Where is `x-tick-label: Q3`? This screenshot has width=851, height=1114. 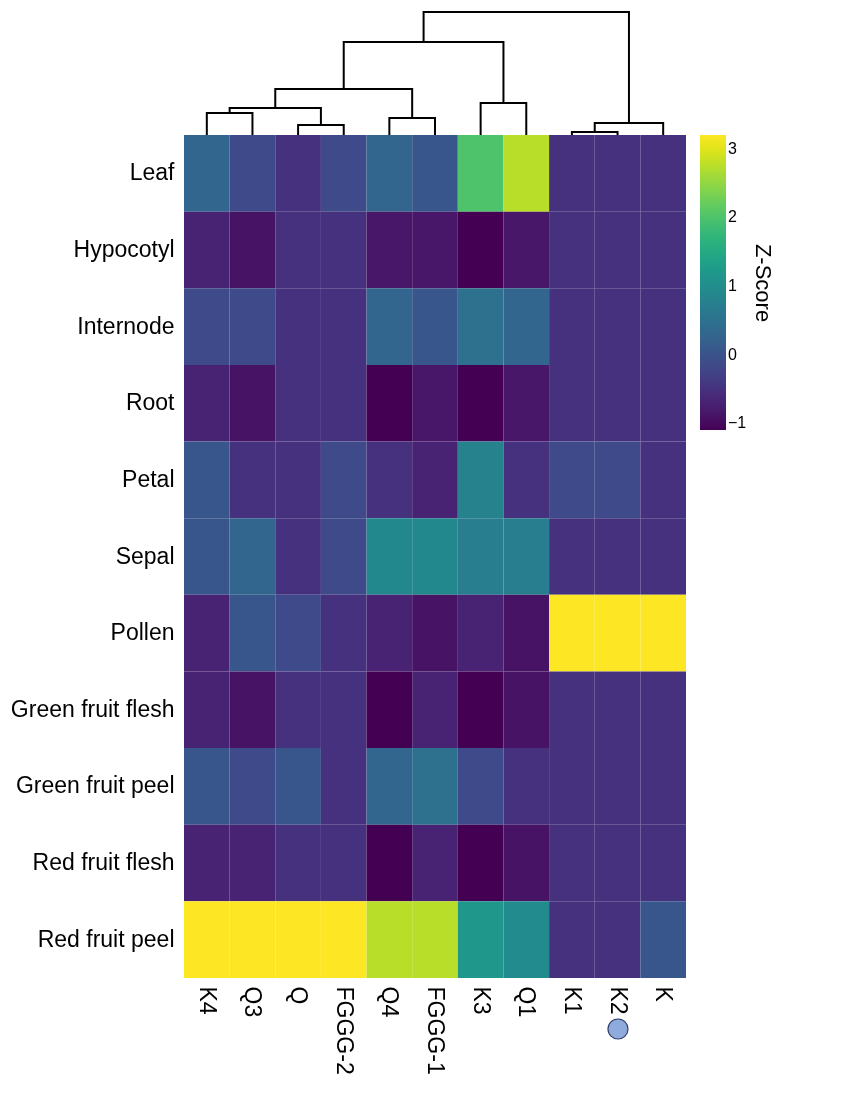 x-tick-label: Q3 is located at coordinates (253, 1002).